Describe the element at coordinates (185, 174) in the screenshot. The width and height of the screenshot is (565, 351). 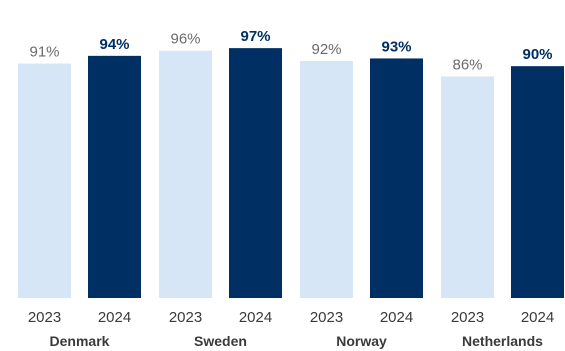
I see `bar-sweden-2023` at that location.